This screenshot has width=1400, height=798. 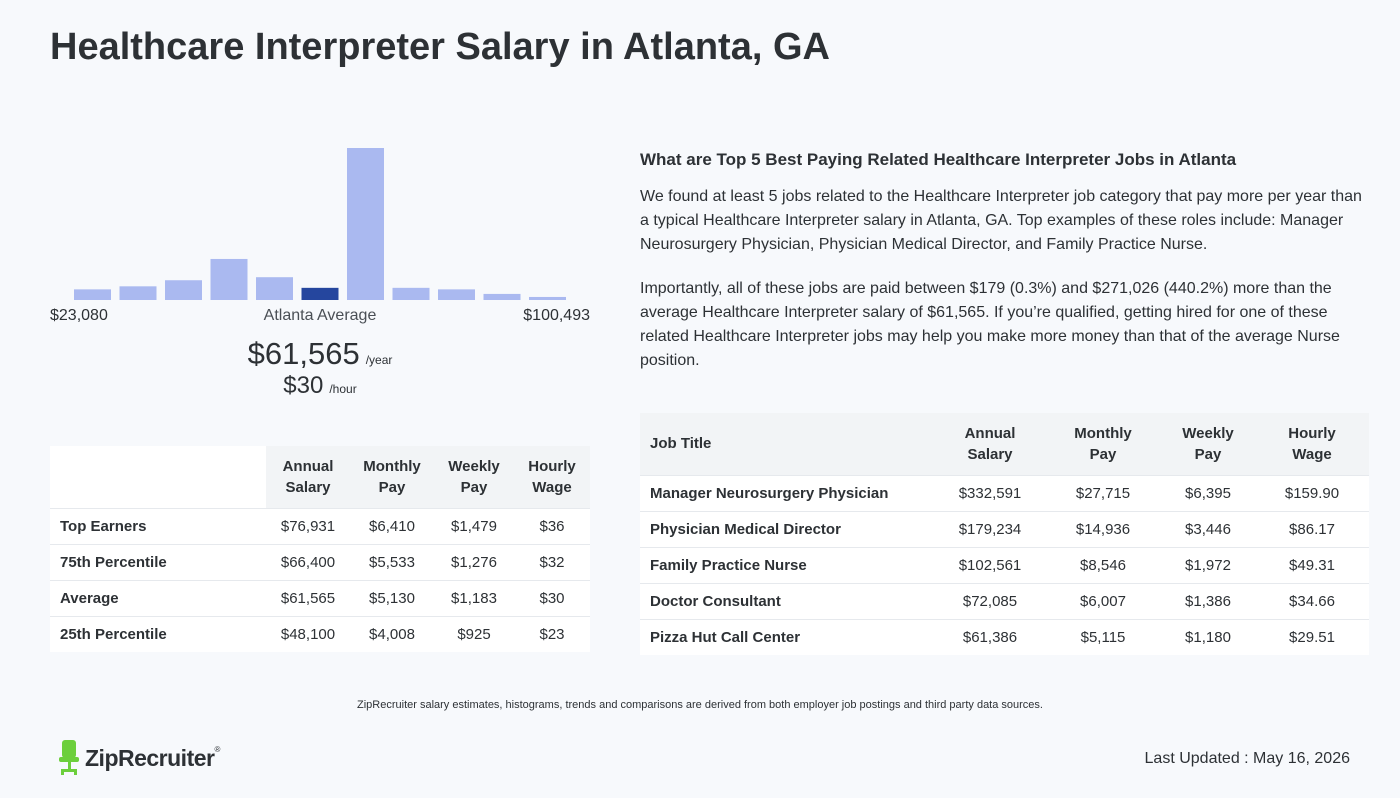 I want to click on annual-salary-cell: $66,400, so click(x=308, y=561).